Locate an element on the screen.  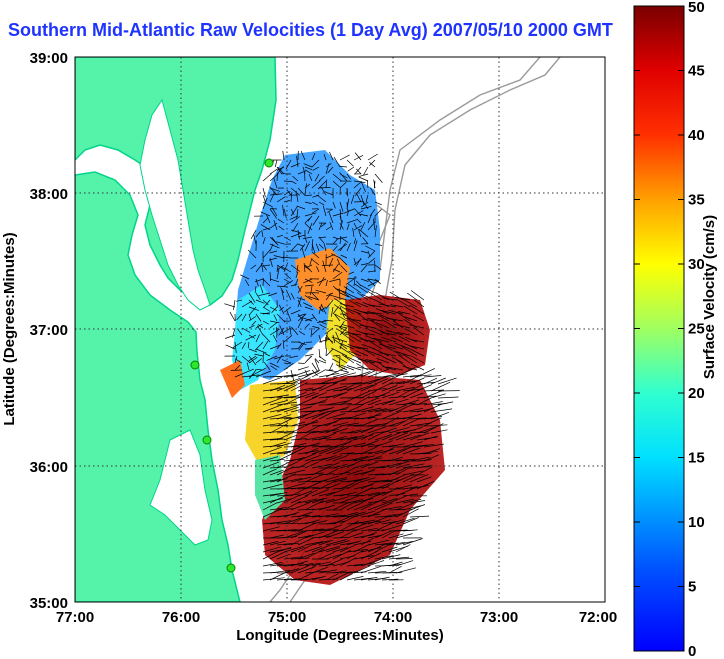
colorbar-tick-label: 40 is located at coordinates (696, 135).